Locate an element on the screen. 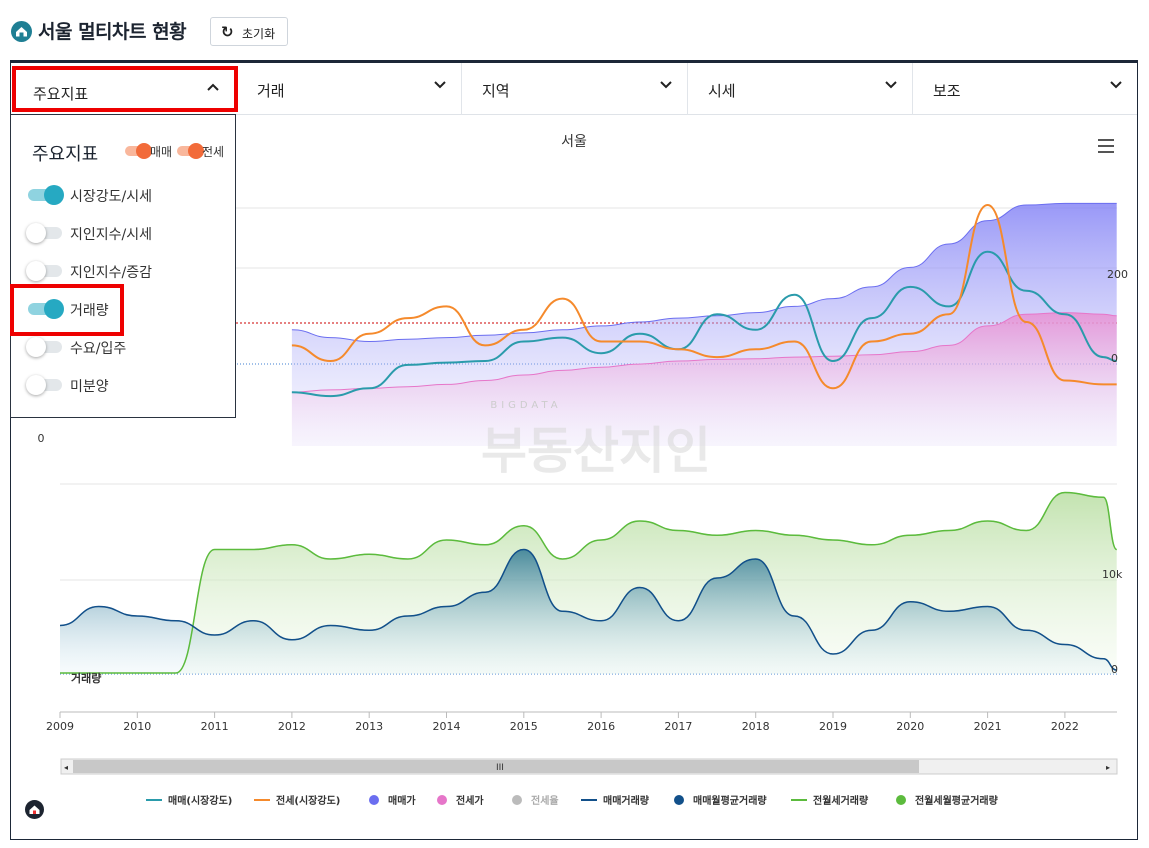 The width and height of the screenshot is (1149, 848). volume-panel-label: 거래량 is located at coordinates (86, 678).